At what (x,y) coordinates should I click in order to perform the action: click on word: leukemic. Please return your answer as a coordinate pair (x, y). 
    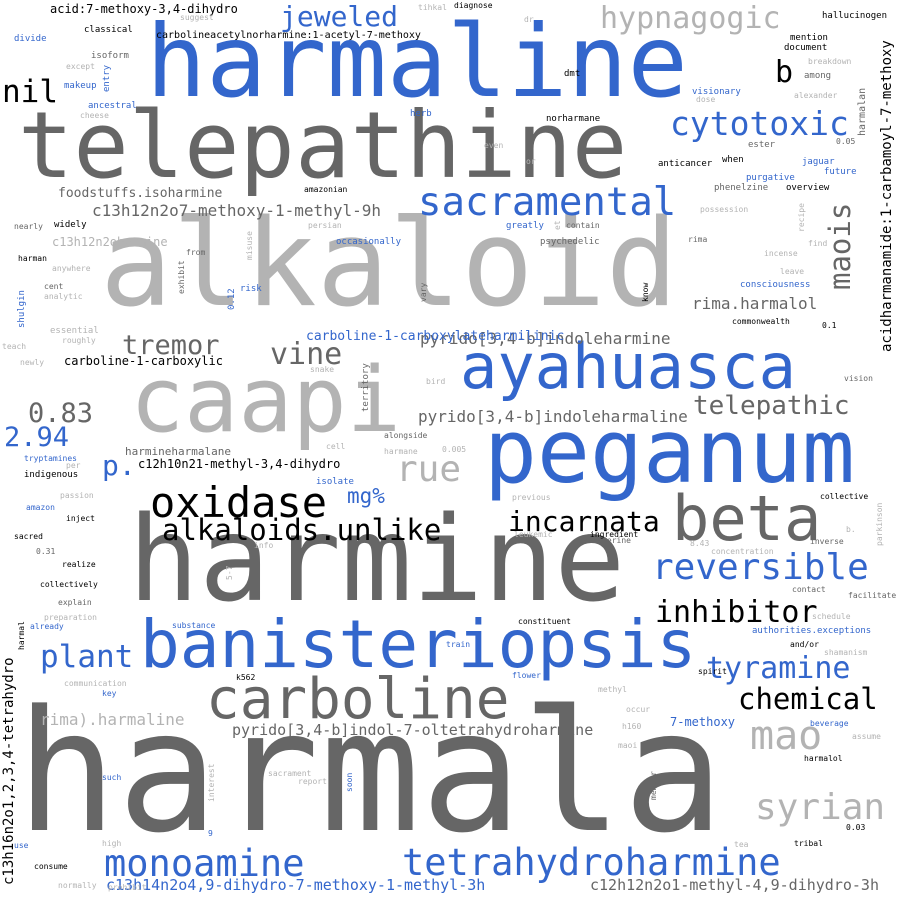
    Looking at the image, I should click on (533, 534).